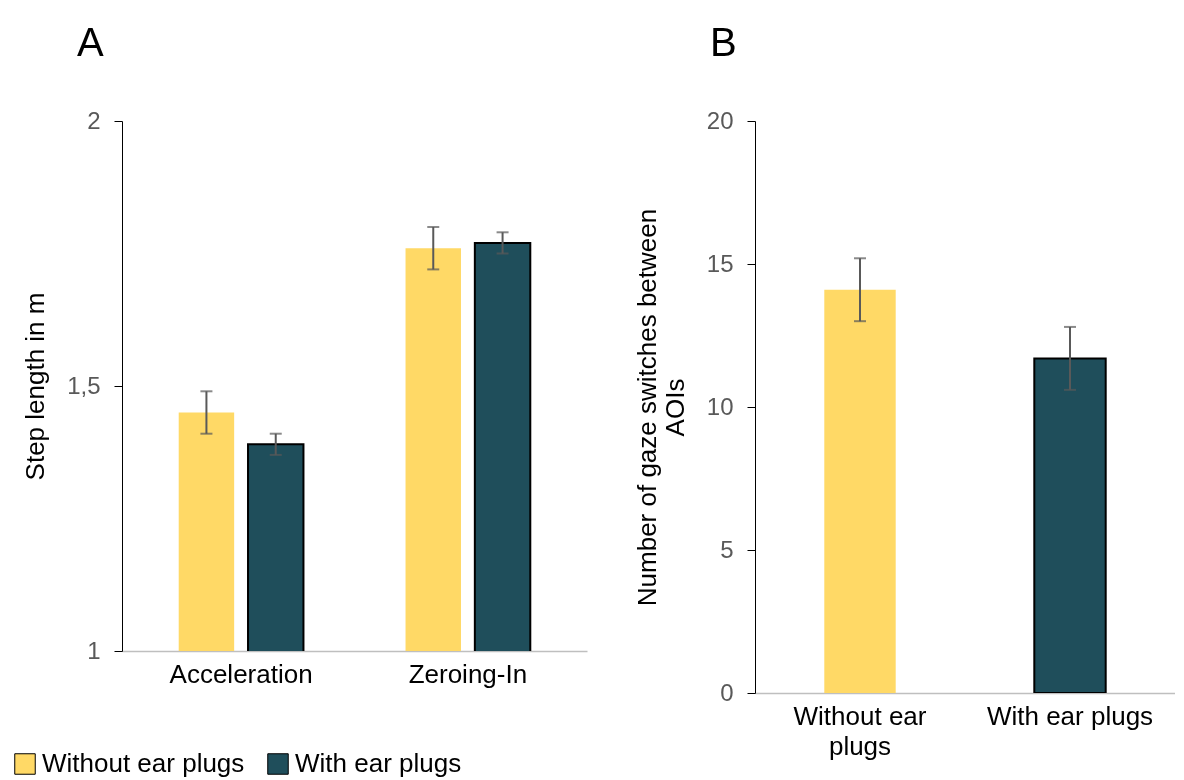  What do you see at coordinates (94, 120) in the screenshot?
I see `y-tick-label: 2` at bounding box center [94, 120].